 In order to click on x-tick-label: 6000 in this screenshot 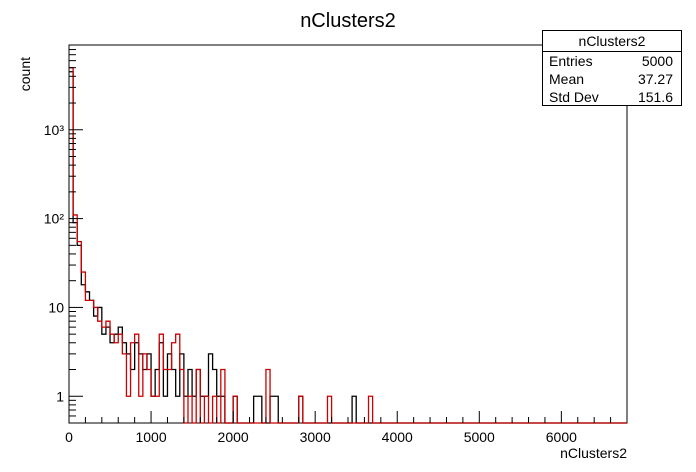, I will do `click(561, 437)`.